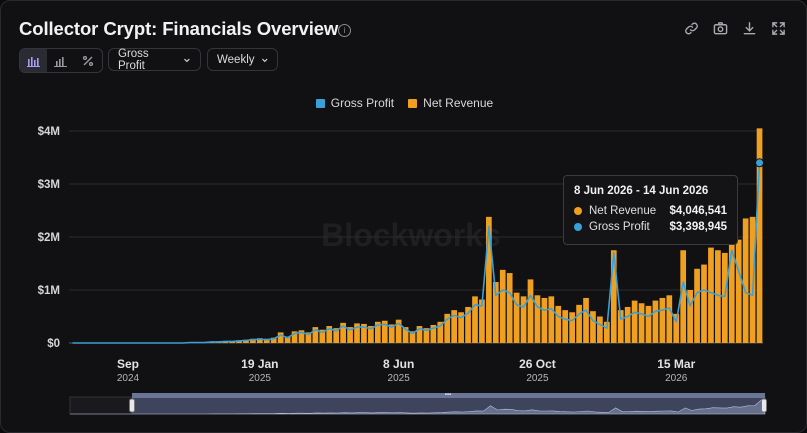 The width and height of the screenshot is (807, 433). Describe the element at coordinates (88, 60) in the screenshot. I see `percent-icon` at that location.